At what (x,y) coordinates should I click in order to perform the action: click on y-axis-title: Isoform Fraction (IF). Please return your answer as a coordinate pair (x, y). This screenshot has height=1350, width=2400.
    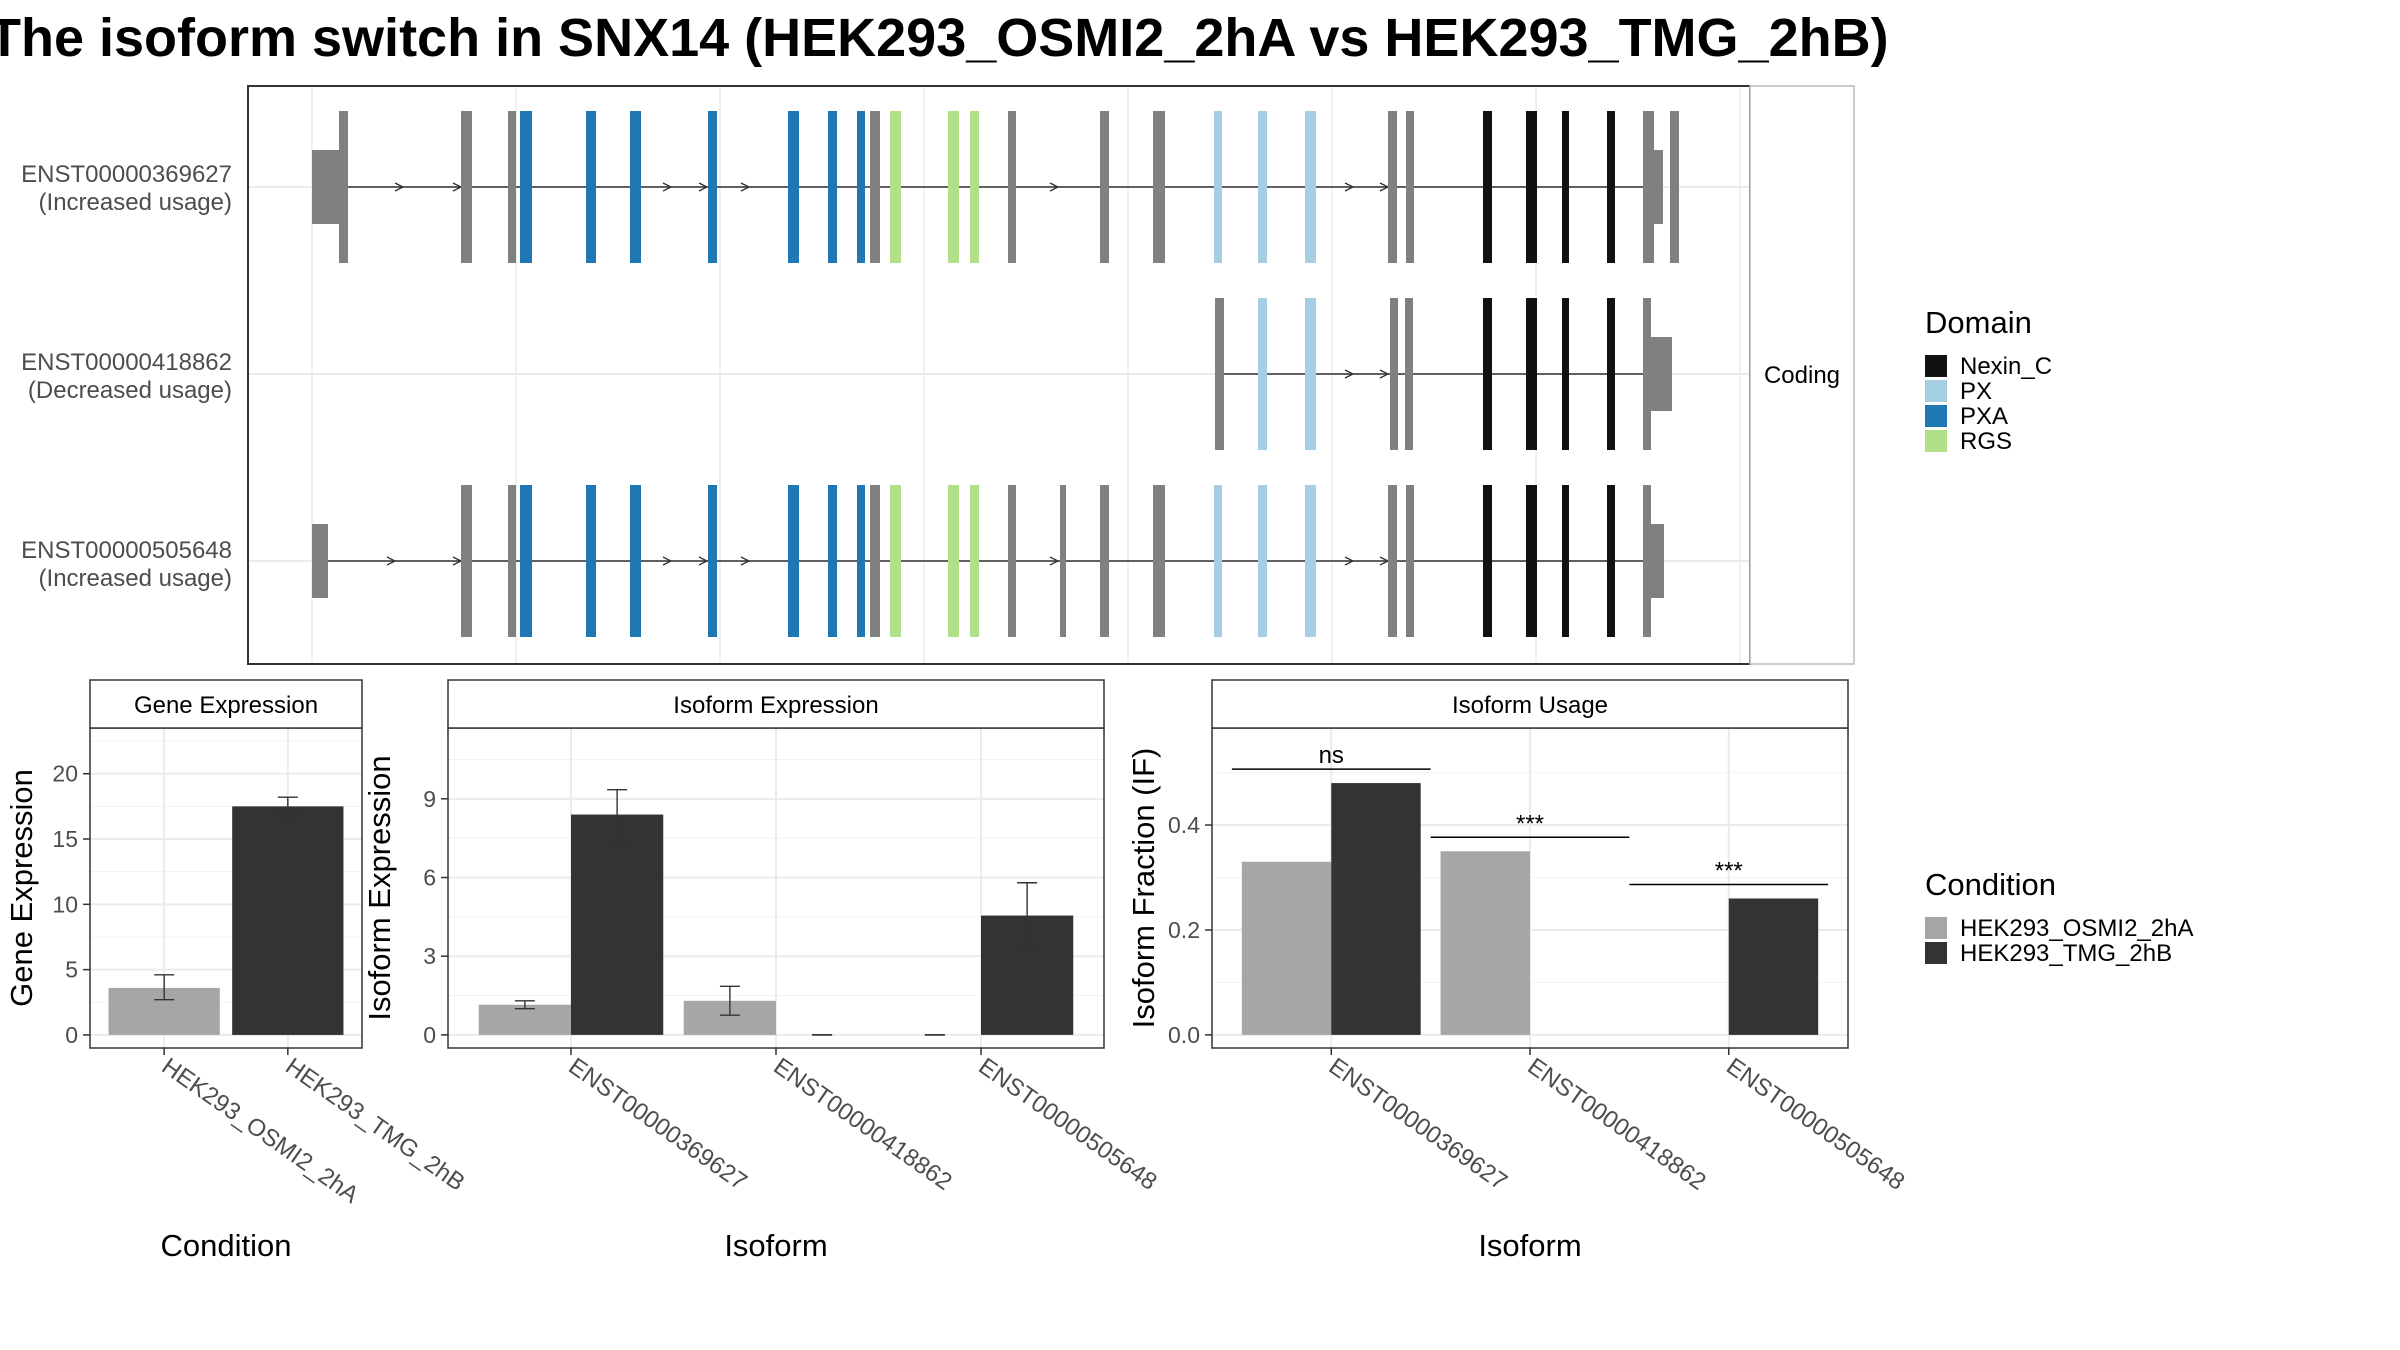
    Looking at the image, I should click on (1143, 888).